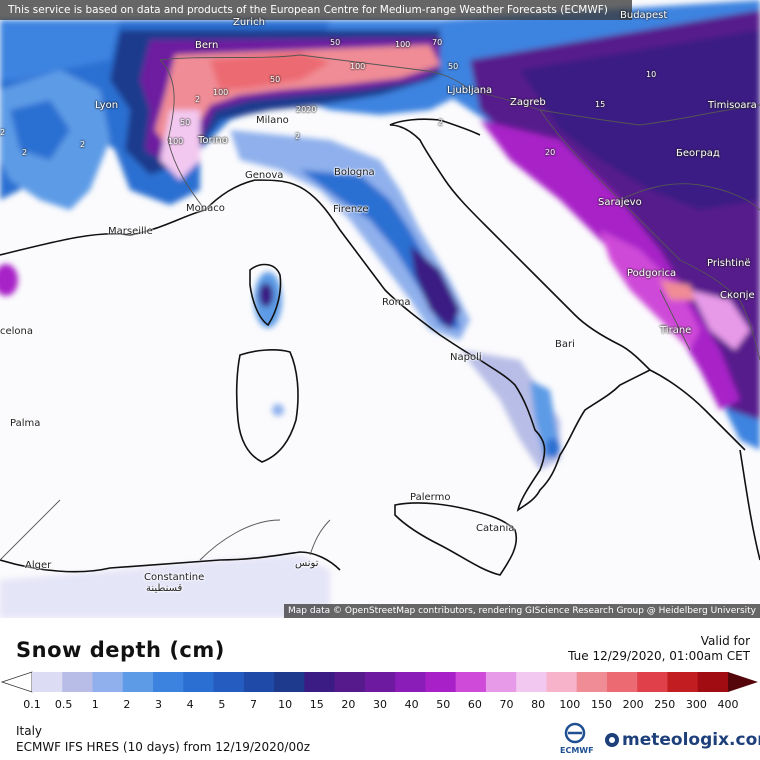 The width and height of the screenshot is (760, 760). Describe the element at coordinates (16, 682) in the screenshot. I see `scale-min-arrow` at that location.